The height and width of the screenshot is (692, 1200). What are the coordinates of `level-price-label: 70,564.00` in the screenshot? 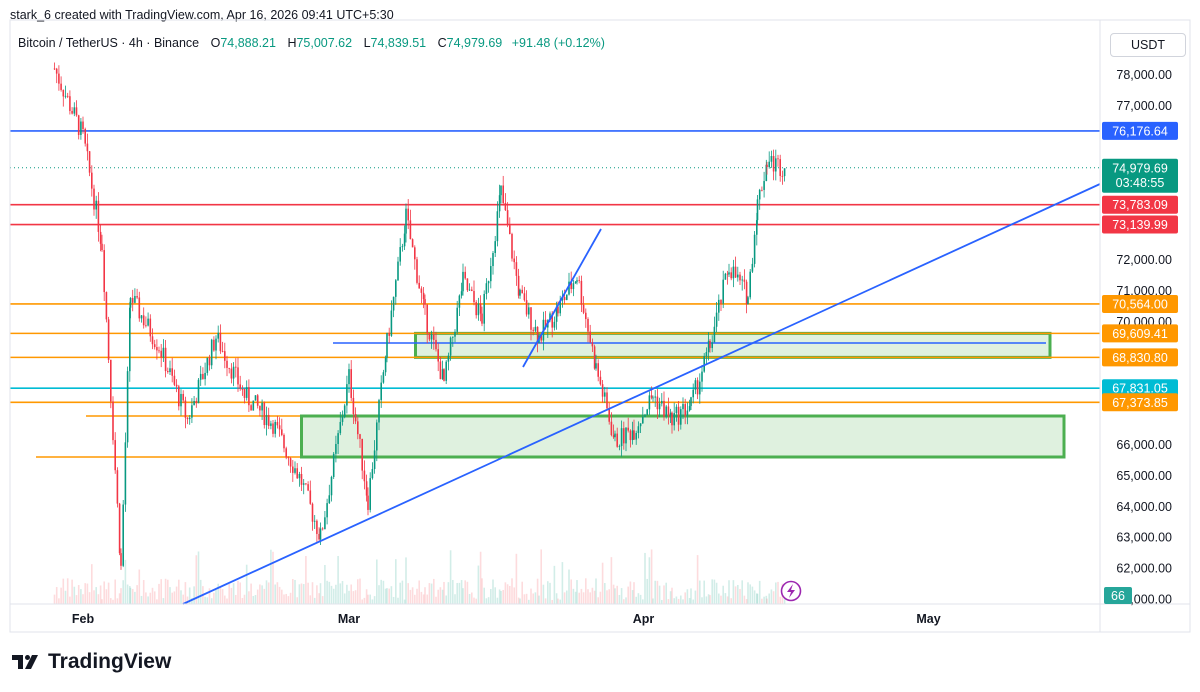 It's located at (1140, 304).